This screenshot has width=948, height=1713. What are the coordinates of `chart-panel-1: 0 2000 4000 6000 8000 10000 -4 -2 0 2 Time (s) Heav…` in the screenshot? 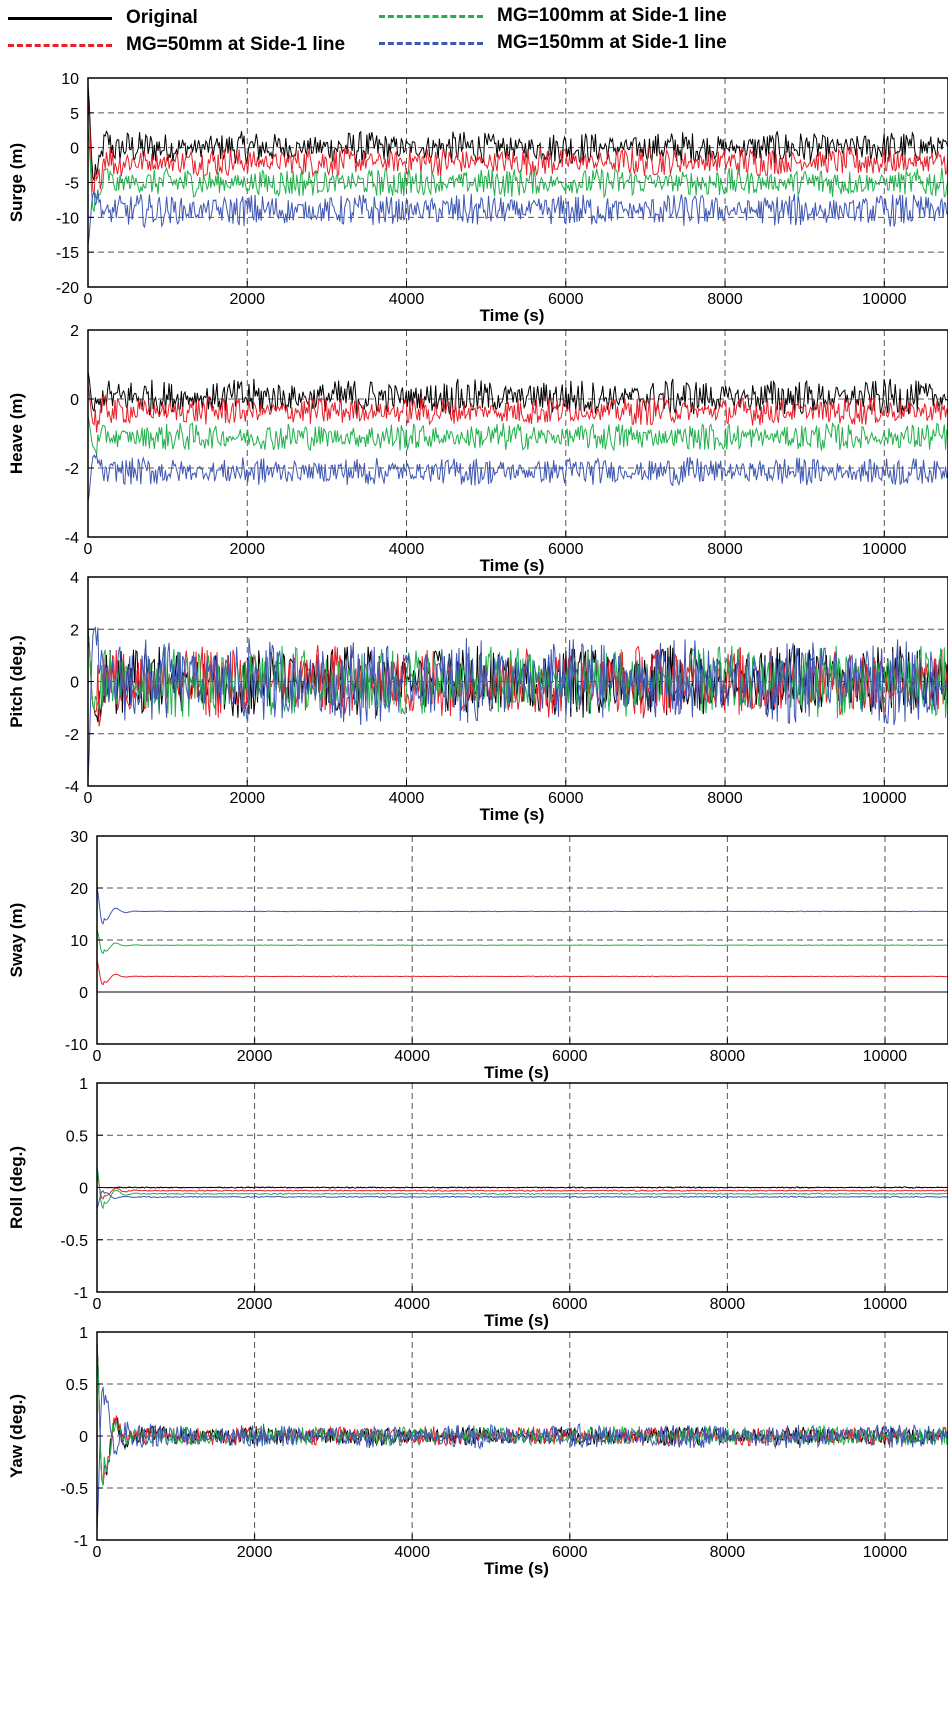 It's located at (477, 449).